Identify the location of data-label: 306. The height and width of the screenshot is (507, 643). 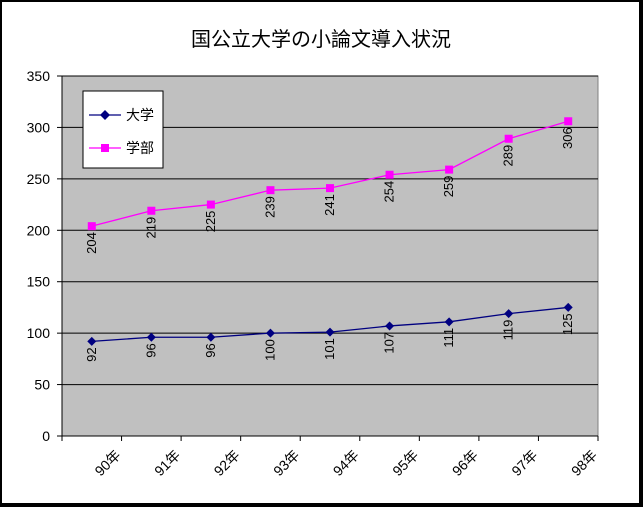
(567, 138).